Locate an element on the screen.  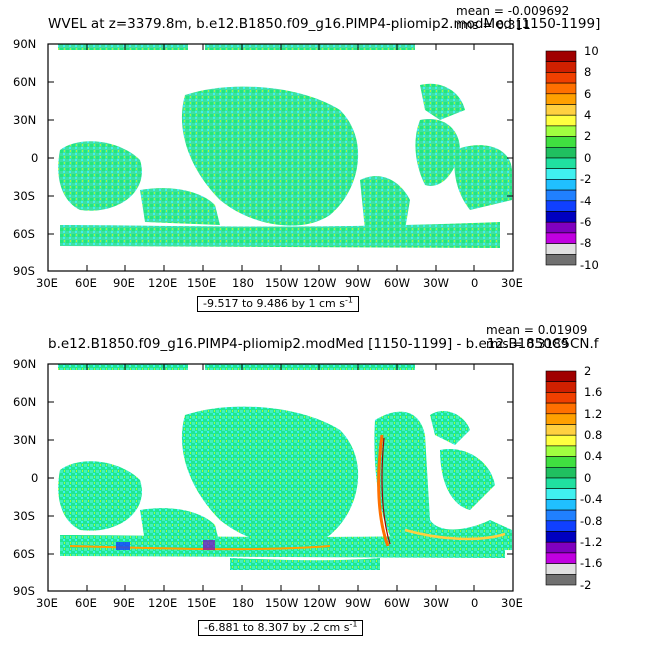
colorbar-label: -0.8 is located at coordinates (591, 521).